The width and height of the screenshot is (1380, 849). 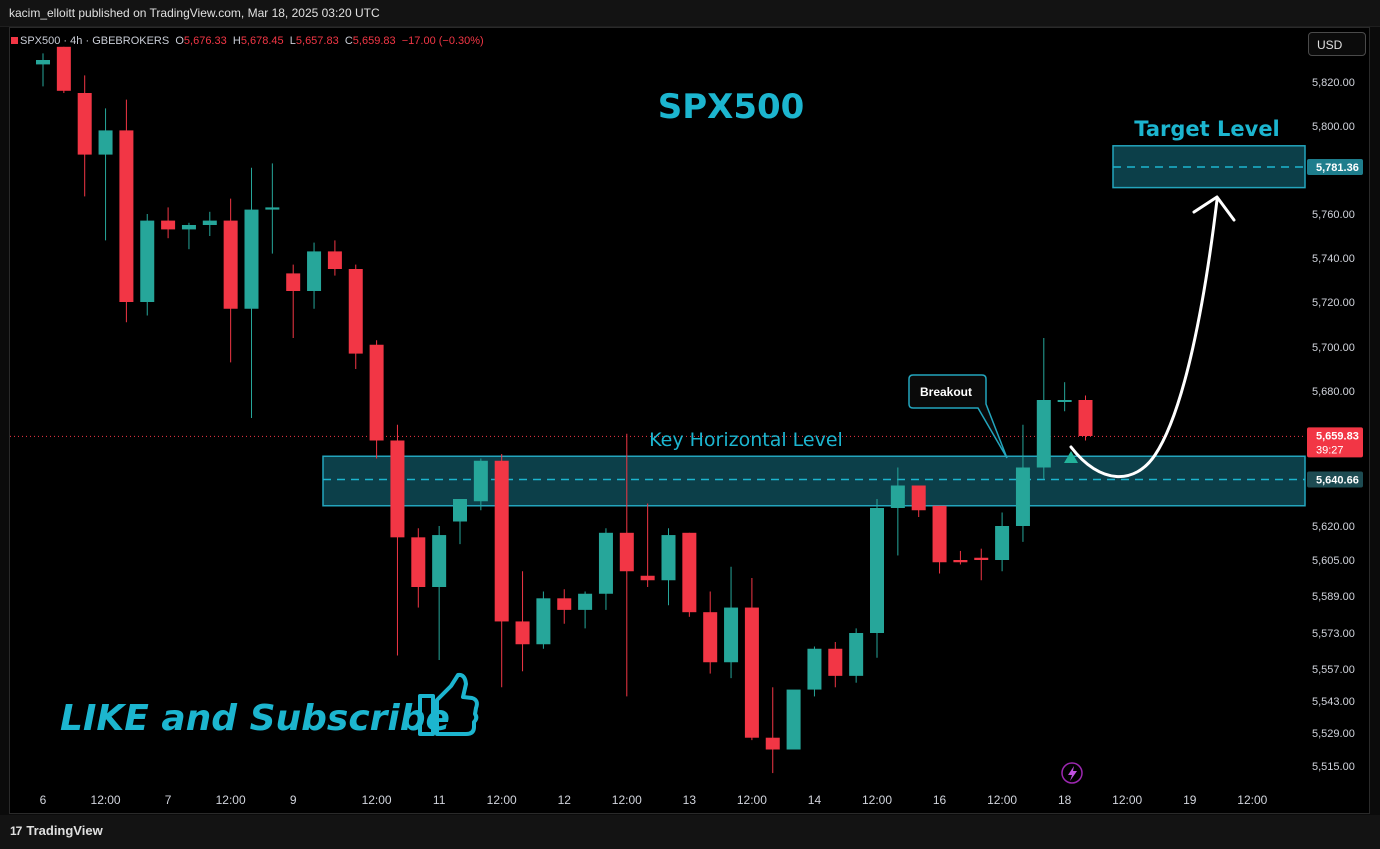 What do you see at coordinates (40, 41) in the screenshot?
I see `legend-symbol: SPX500` at bounding box center [40, 41].